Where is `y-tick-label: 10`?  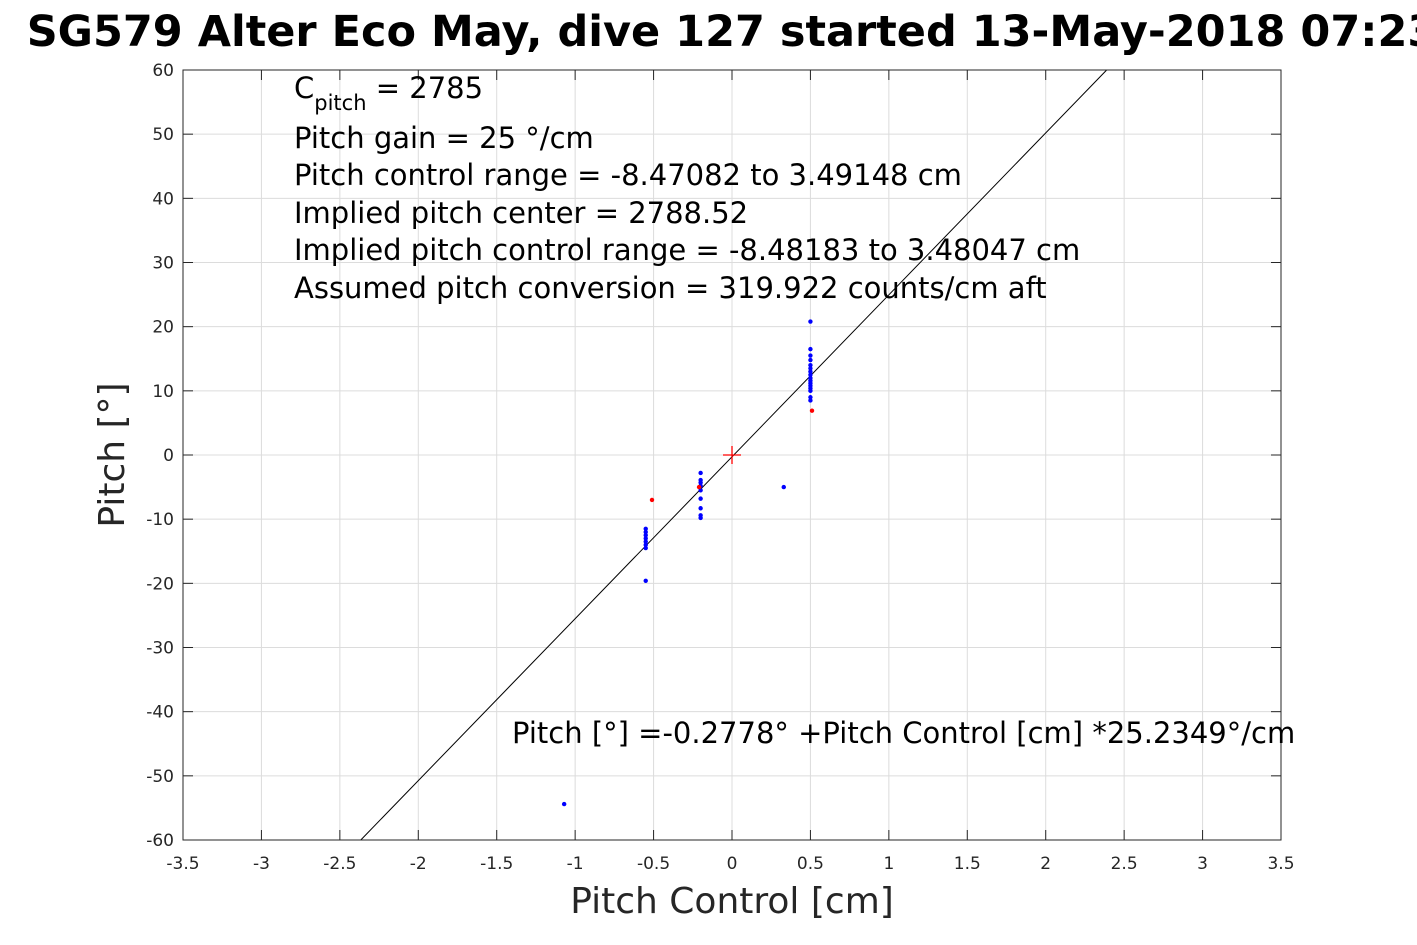 y-tick-label: 10 is located at coordinates (163, 392).